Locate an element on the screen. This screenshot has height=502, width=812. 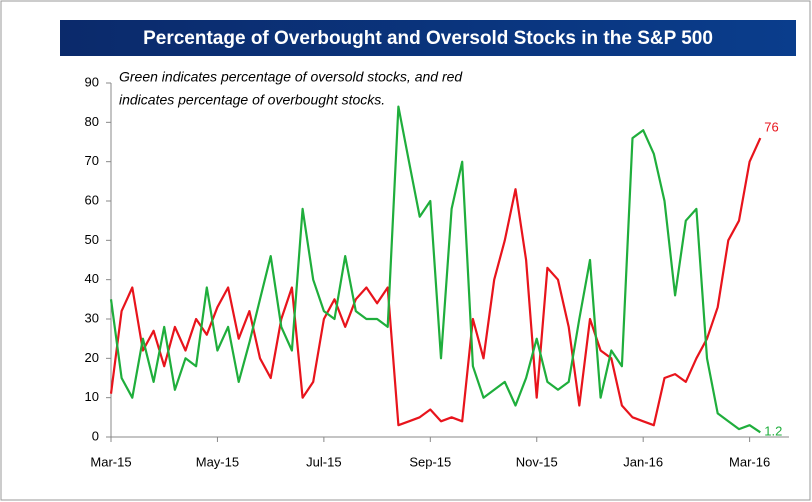
x-tick-label: Mar-15 is located at coordinates (110, 461).